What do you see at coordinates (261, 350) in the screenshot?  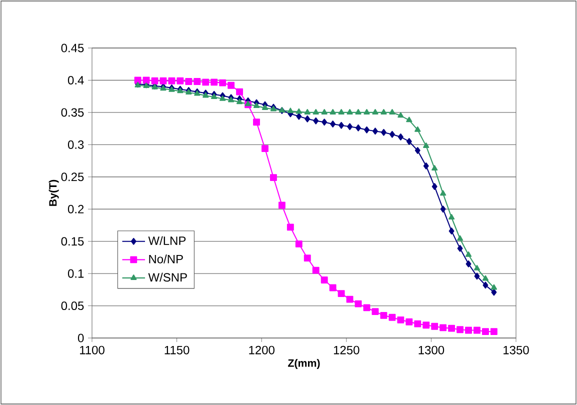 I see `x-tick-label: 1200` at bounding box center [261, 350].